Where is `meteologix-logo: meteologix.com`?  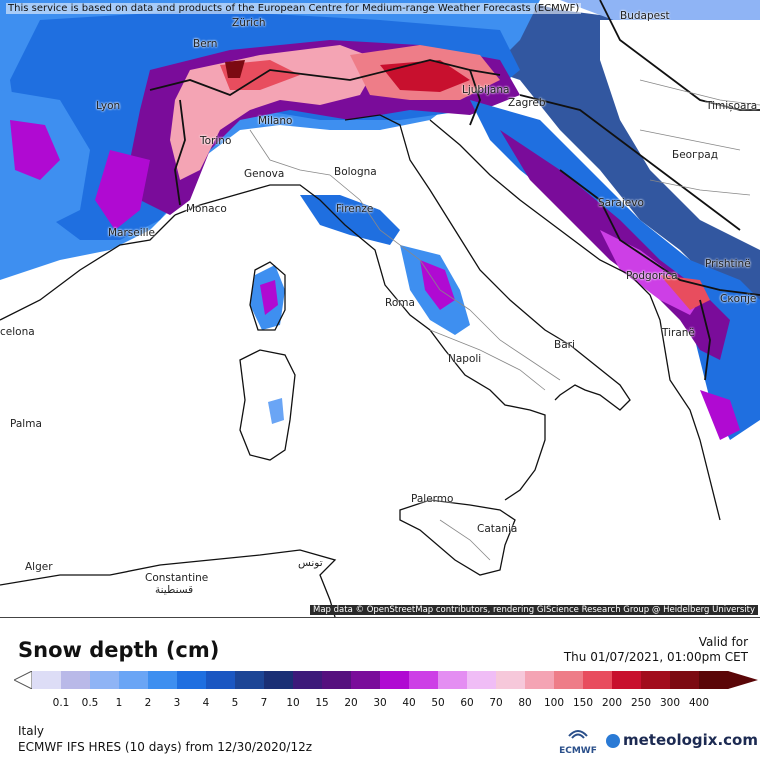 meteologix-logo: meteologix.com is located at coordinates (682, 740).